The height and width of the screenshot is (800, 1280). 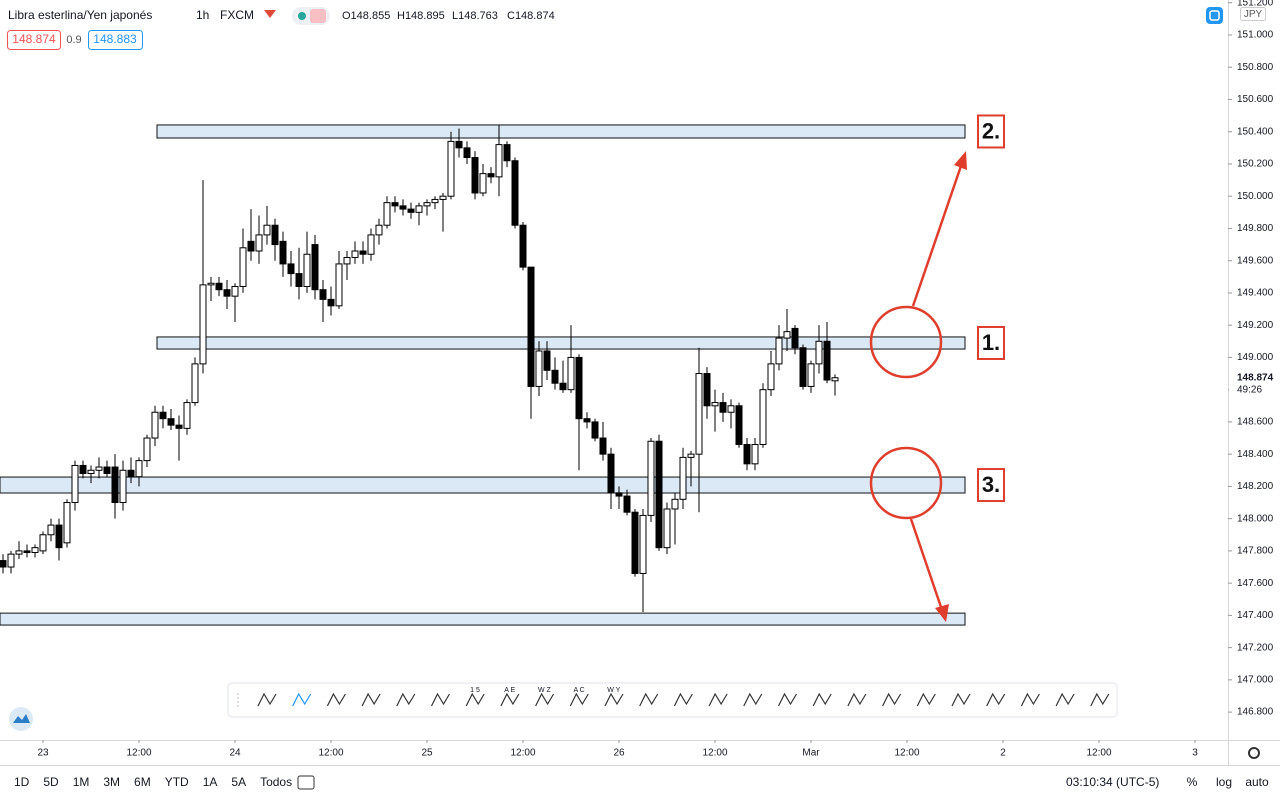 I want to click on zone-label-box, so click(x=991, y=342).